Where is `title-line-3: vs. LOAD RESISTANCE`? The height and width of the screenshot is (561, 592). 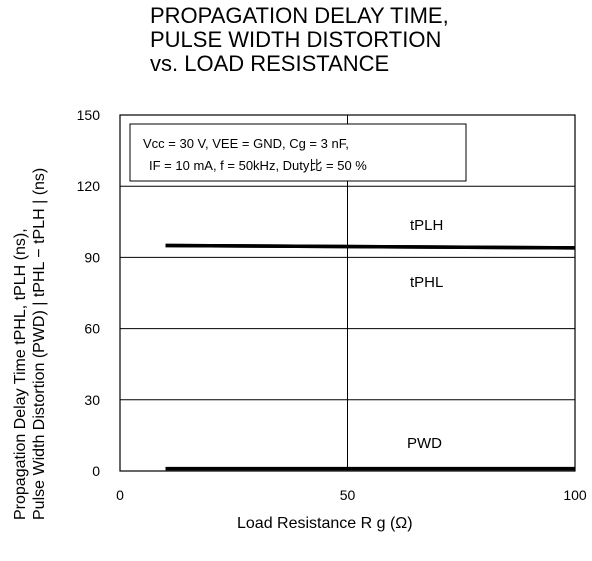
title-line-3: vs. LOAD RESISTANCE is located at coordinates (270, 63).